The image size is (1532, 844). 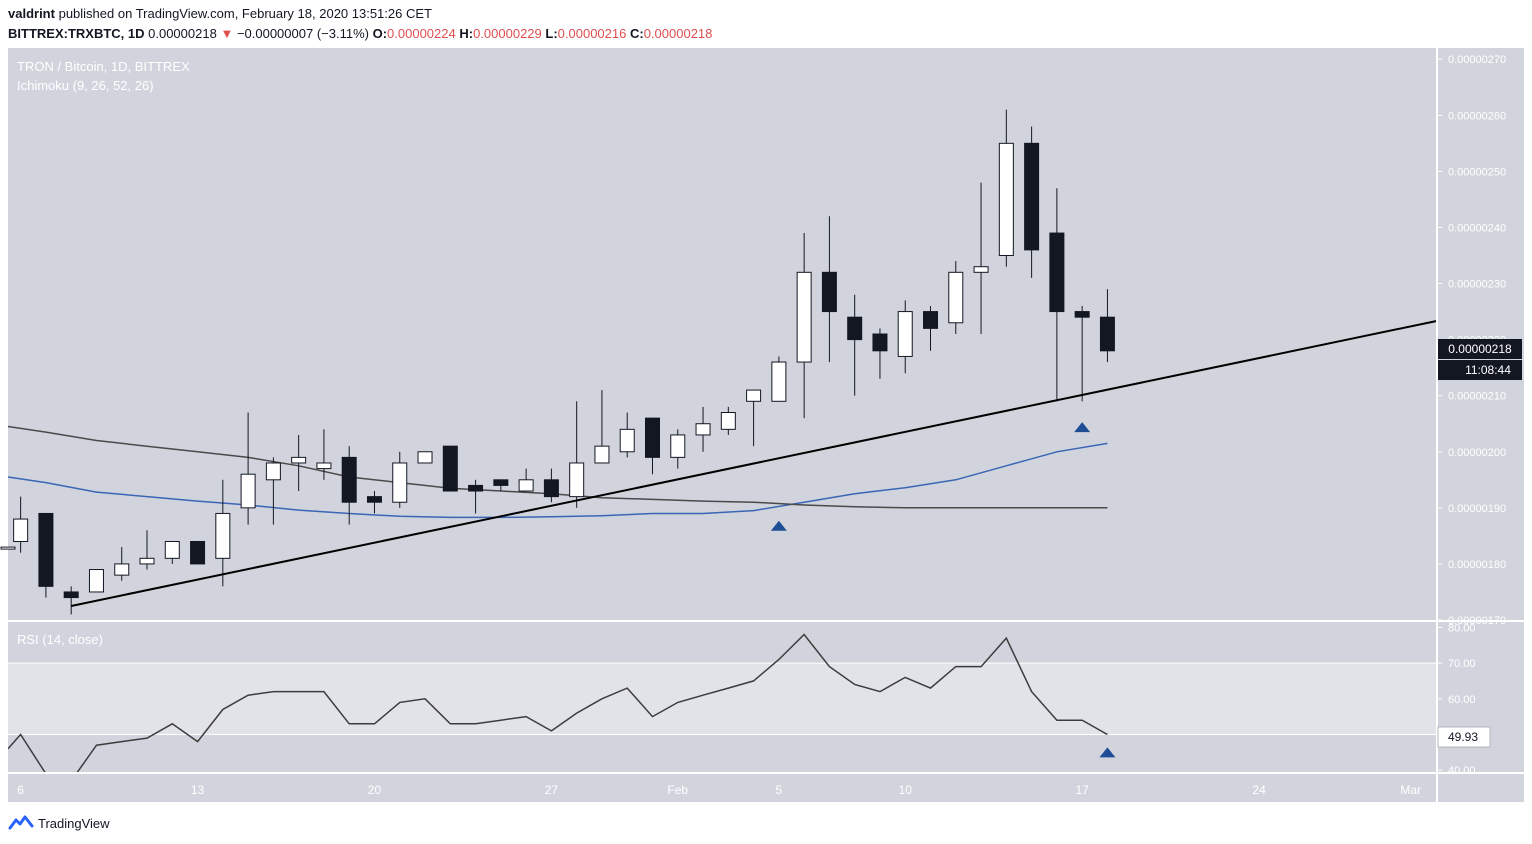 I want to click on price-tick-label-9: 0.00000180, so click(x=1477, y=565).